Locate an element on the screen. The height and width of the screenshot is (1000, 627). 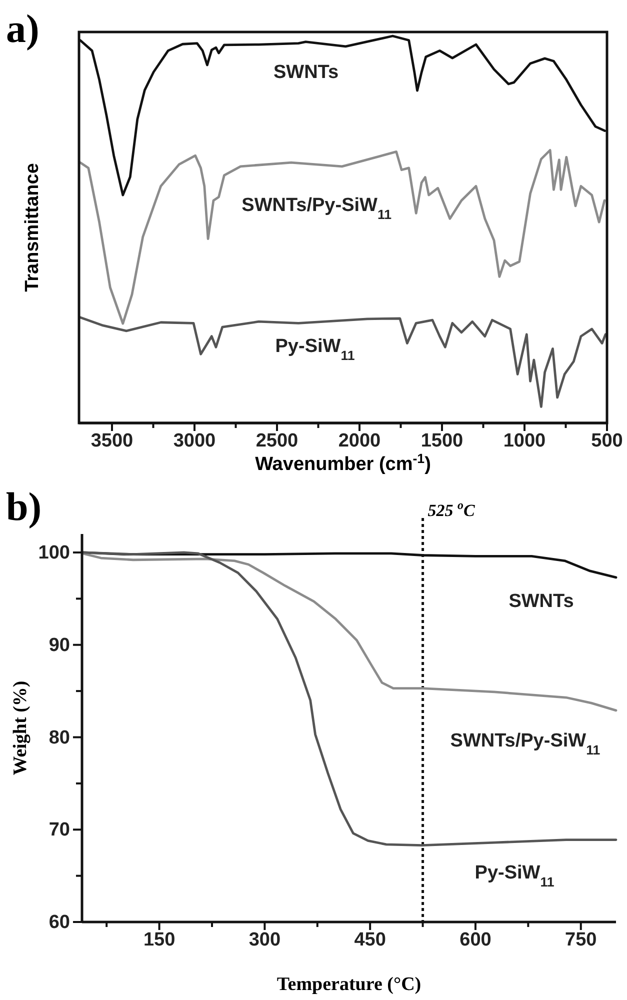
x-tick-label: 500 is located at coordinates (607, 441).